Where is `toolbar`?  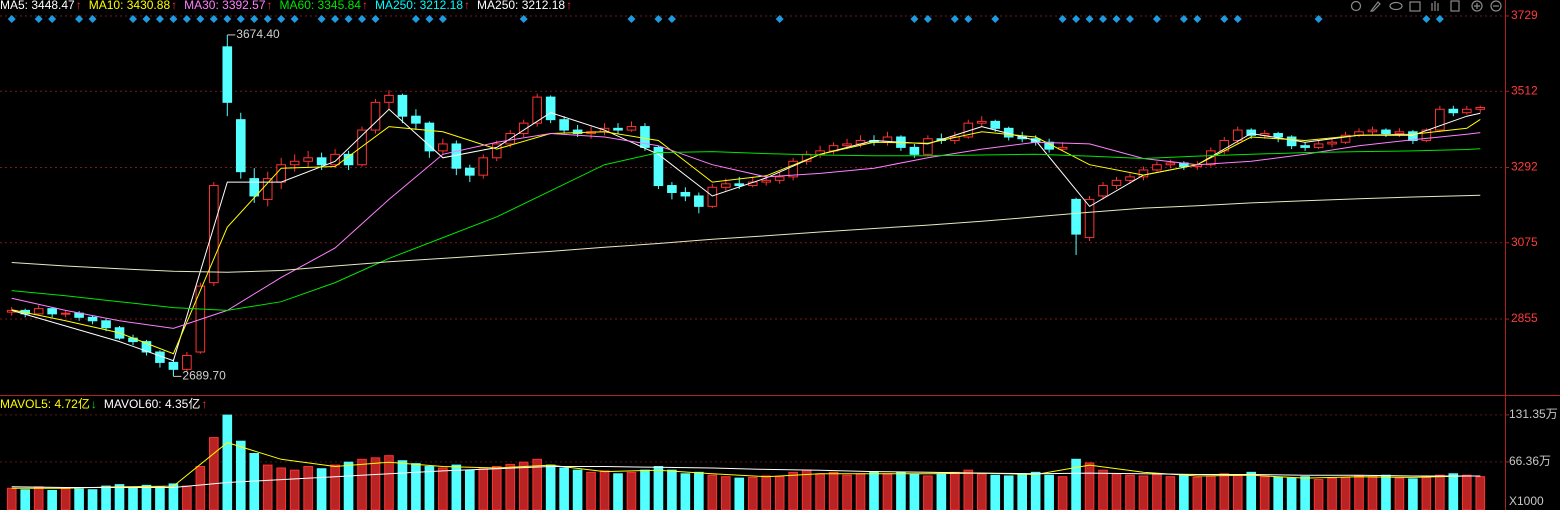 toolbar is located at coordinates (1426, 6).